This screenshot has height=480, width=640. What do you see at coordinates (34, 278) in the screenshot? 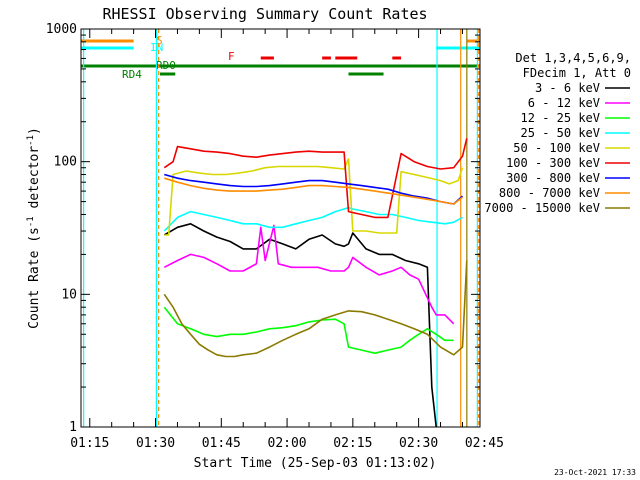
I see `y-axis-label-main: Count Rate (s` at bounding box center [34, 278].